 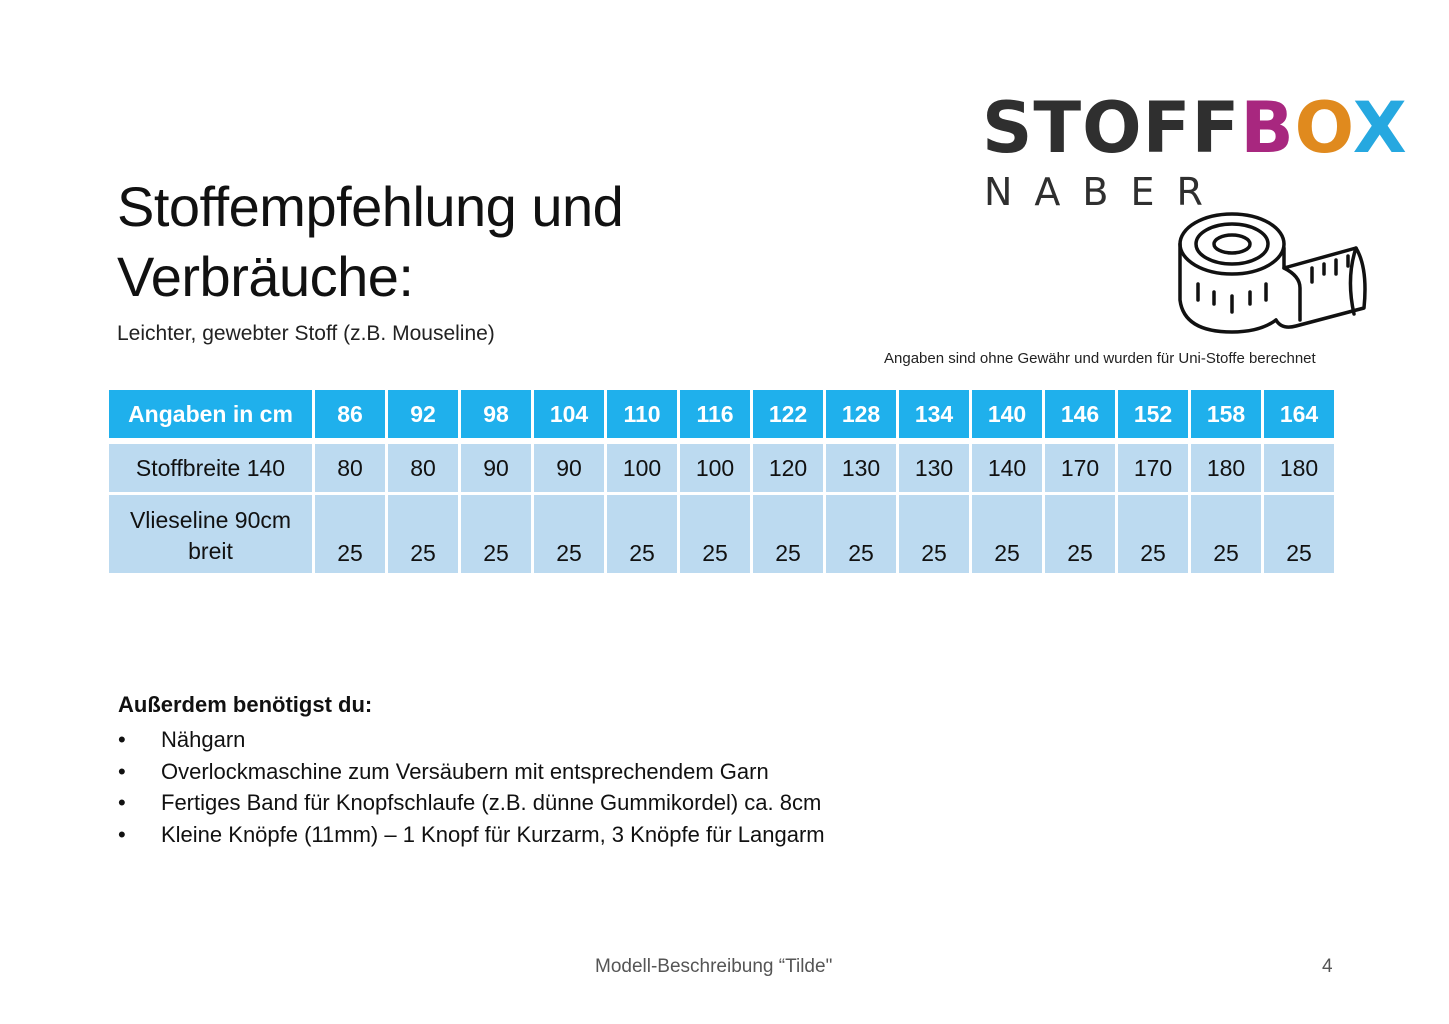 I want to click on logo-letter-x: X, so click(x=1380, y=128).